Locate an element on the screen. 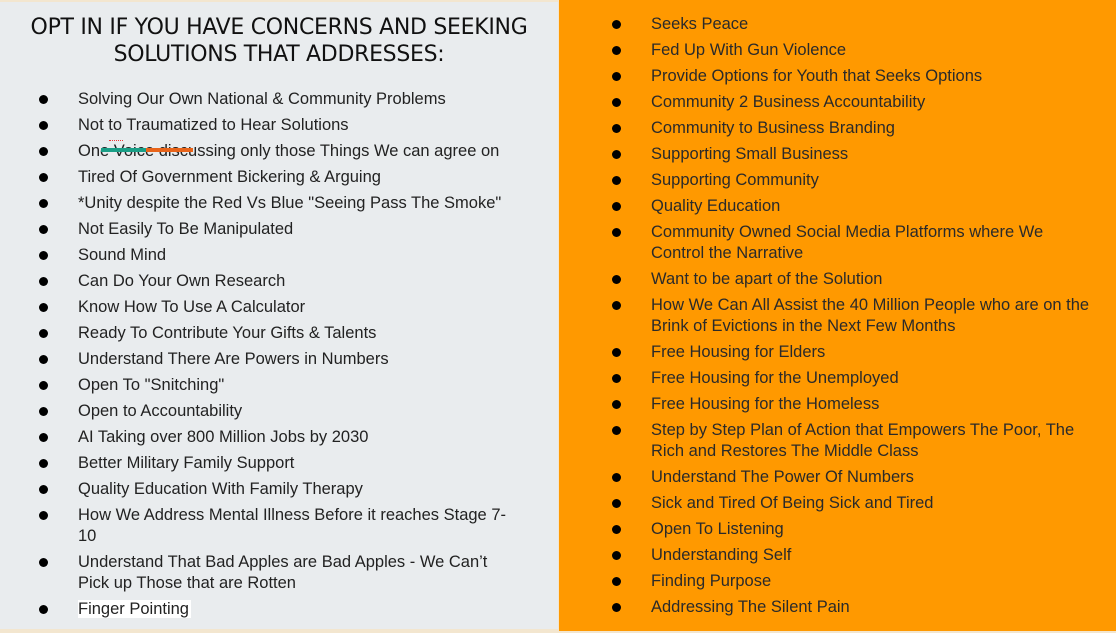 The height and width of the screenshot is (633, 1116). list-item: Quality Education With Family Therapy is located at coordinates (260, 489).